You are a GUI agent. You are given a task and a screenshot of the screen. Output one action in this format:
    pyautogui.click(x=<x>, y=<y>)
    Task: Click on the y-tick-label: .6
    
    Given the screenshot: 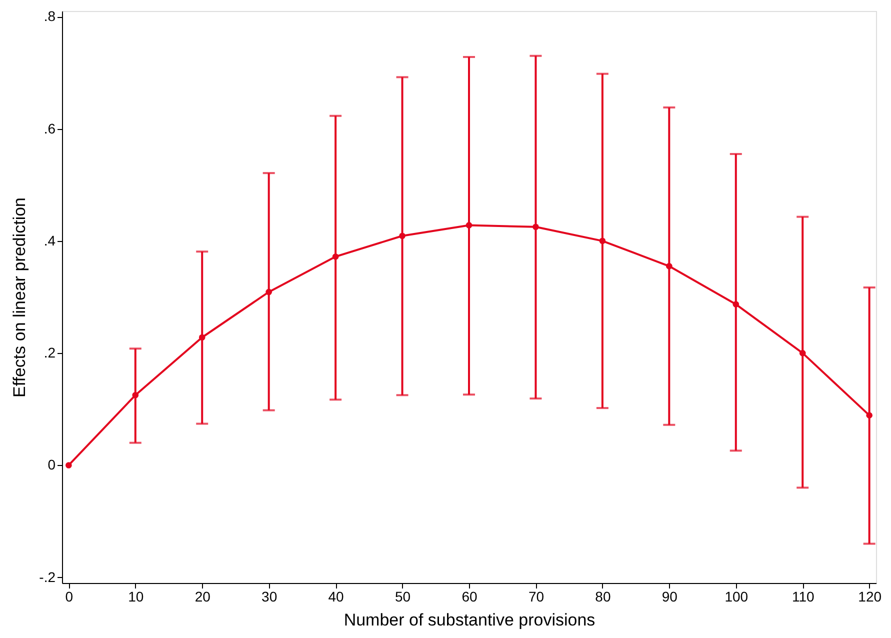 What is the action you would take?
    pyautogui.click(x=50, y=128)
    